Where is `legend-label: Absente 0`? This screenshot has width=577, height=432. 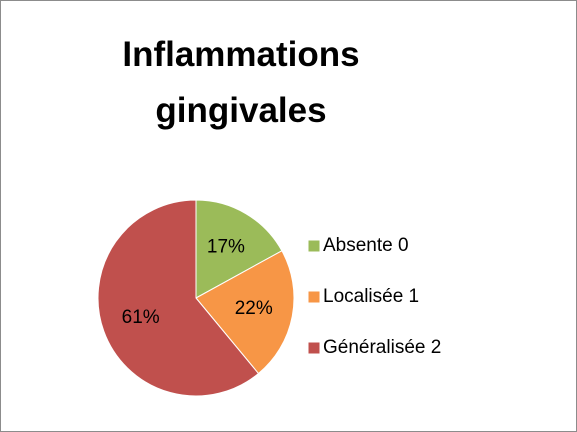
legend-label: Absente 0 is located at coordinates (366, 245).